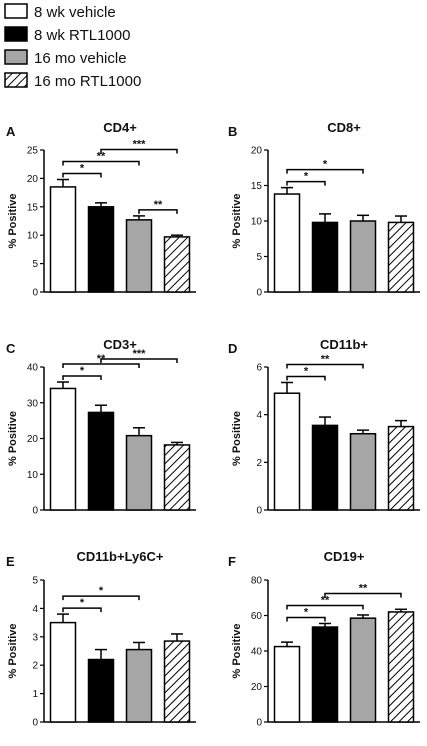  Describe the element at coordinates (324, 209) in the screenshot. I see `panel-b: B CD8+ 0 5 10 15 20 % Positive * *` at that location.